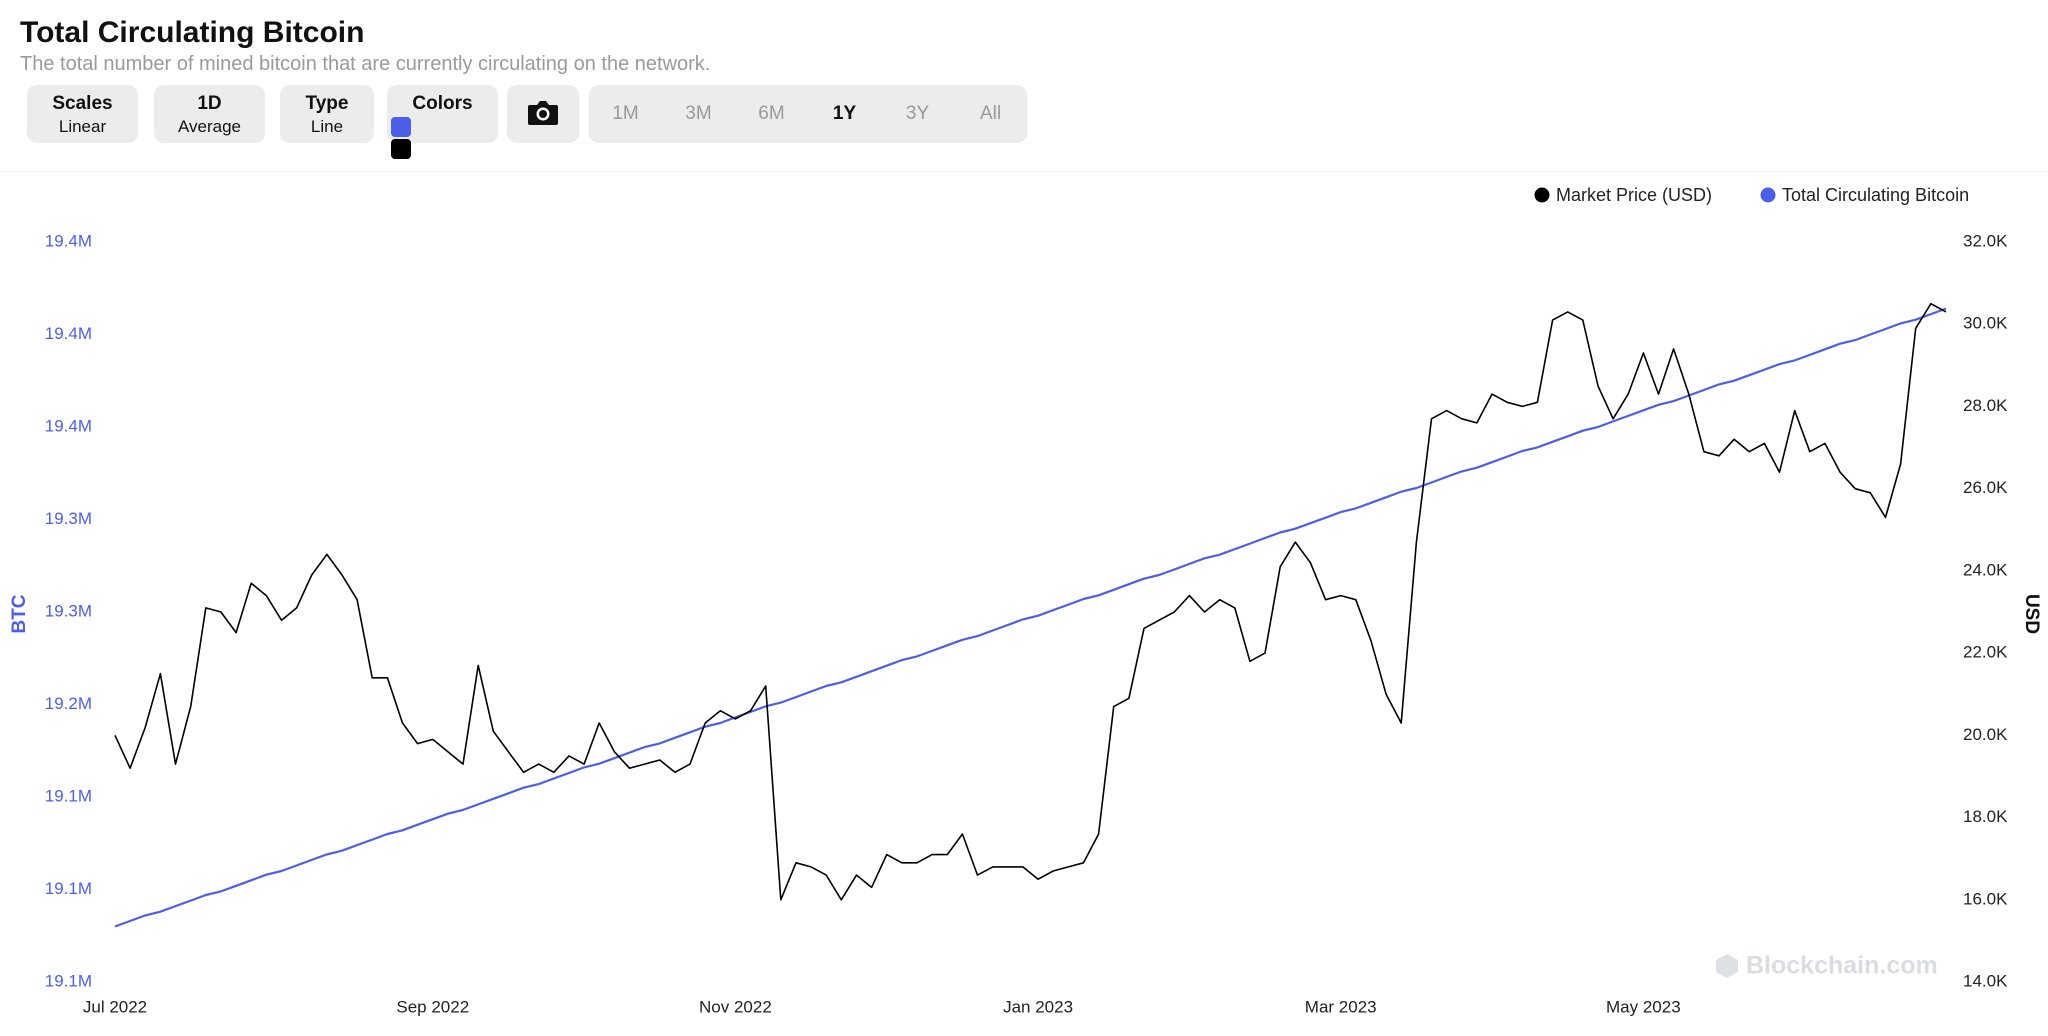 Image resolution: width=2048 pixels, height=1036 pixels. What do you see at coordinates (442, 138) in the screenshot?
I see `swatches` at bounding box center [442, 138].